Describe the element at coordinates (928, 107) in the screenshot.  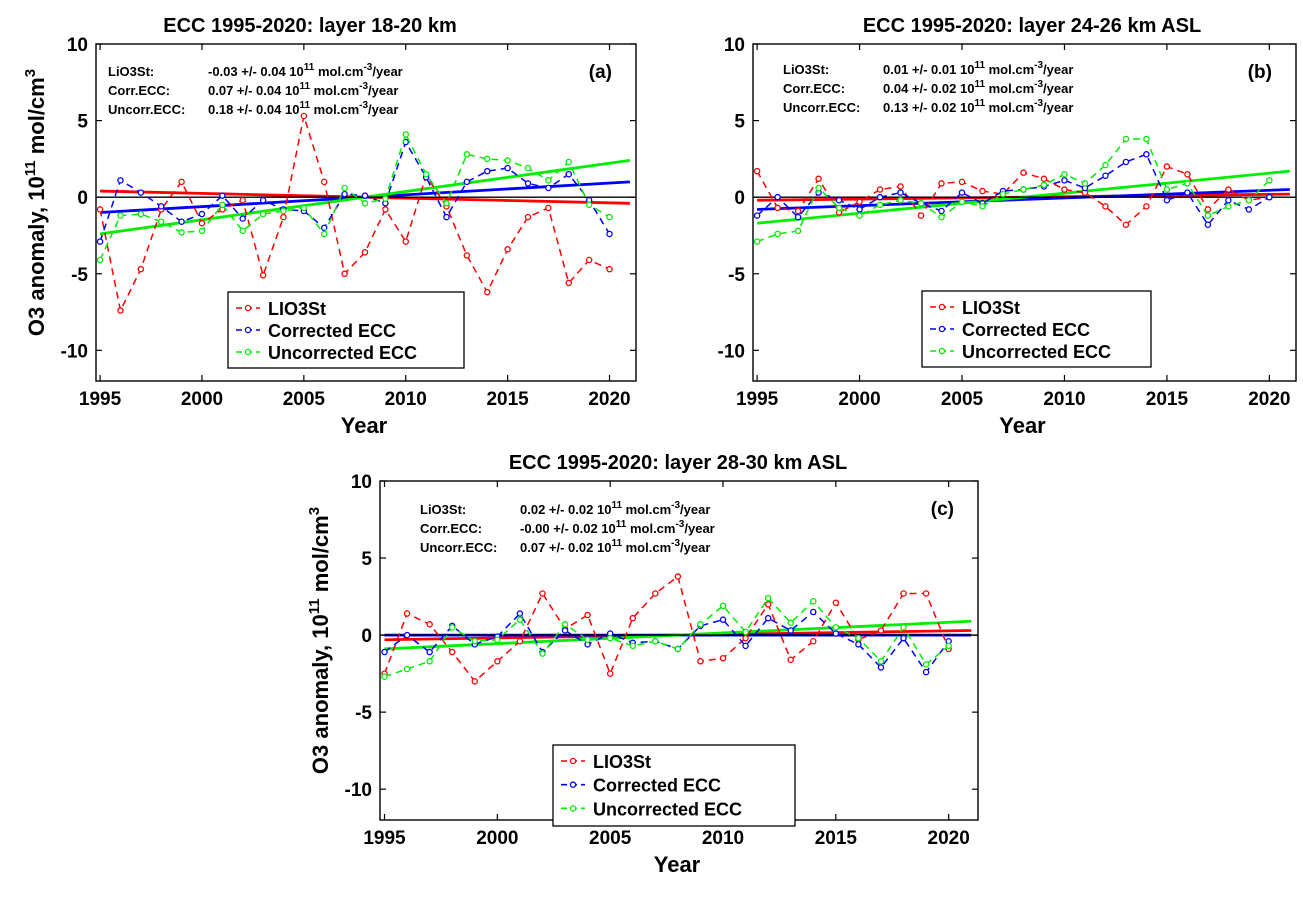
I see `stat-value-main: 0.13 +/- 0.02 10` at that location.